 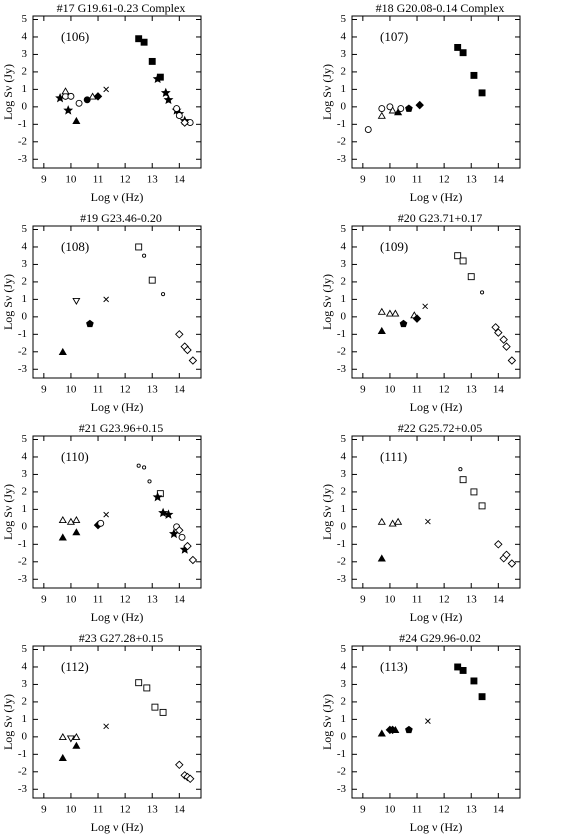 What do you see at coordinates (440, 8) in the screenshot?
I see `panel-title: #18 G20.08-0.14 Complex` at bounding box center [440, 8].